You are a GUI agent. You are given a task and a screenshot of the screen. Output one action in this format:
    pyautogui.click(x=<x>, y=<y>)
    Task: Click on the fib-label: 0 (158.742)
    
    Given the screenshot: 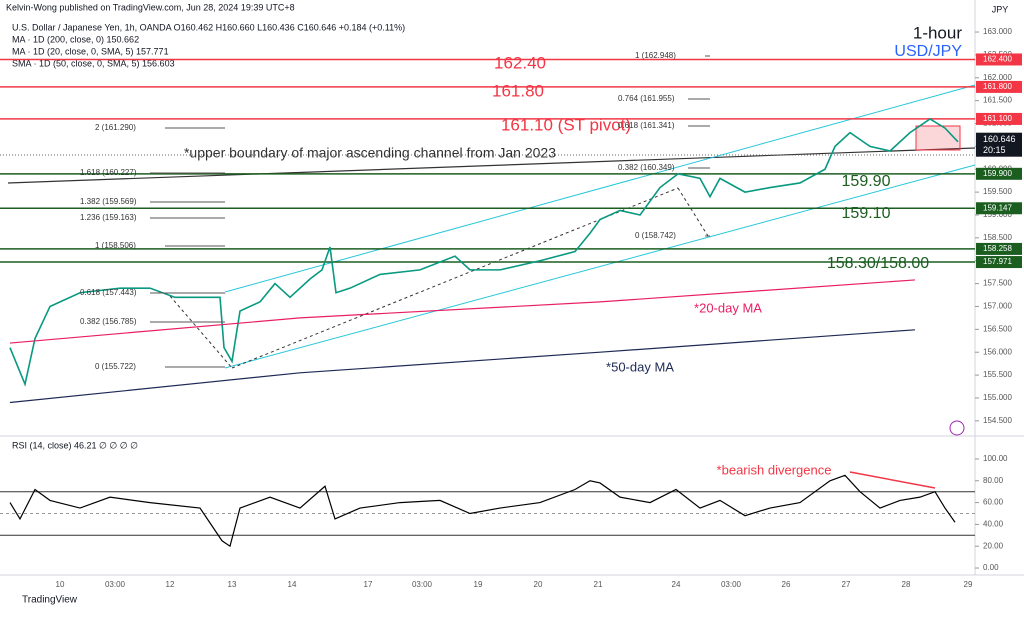 What is the action you would take?
    pyautogui.click(x=655, y=235)
    